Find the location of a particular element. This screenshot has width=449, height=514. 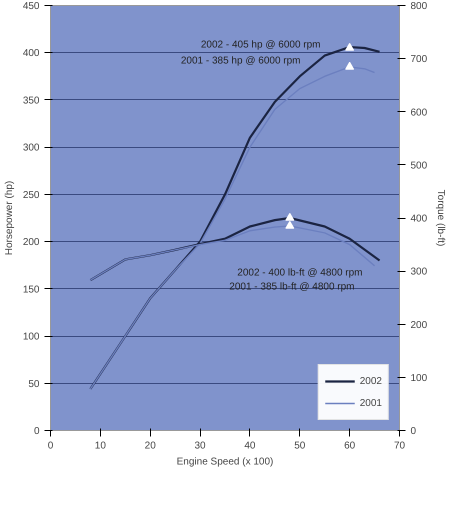

y2-tick-label: 400 is located at coordinates (419, 219).